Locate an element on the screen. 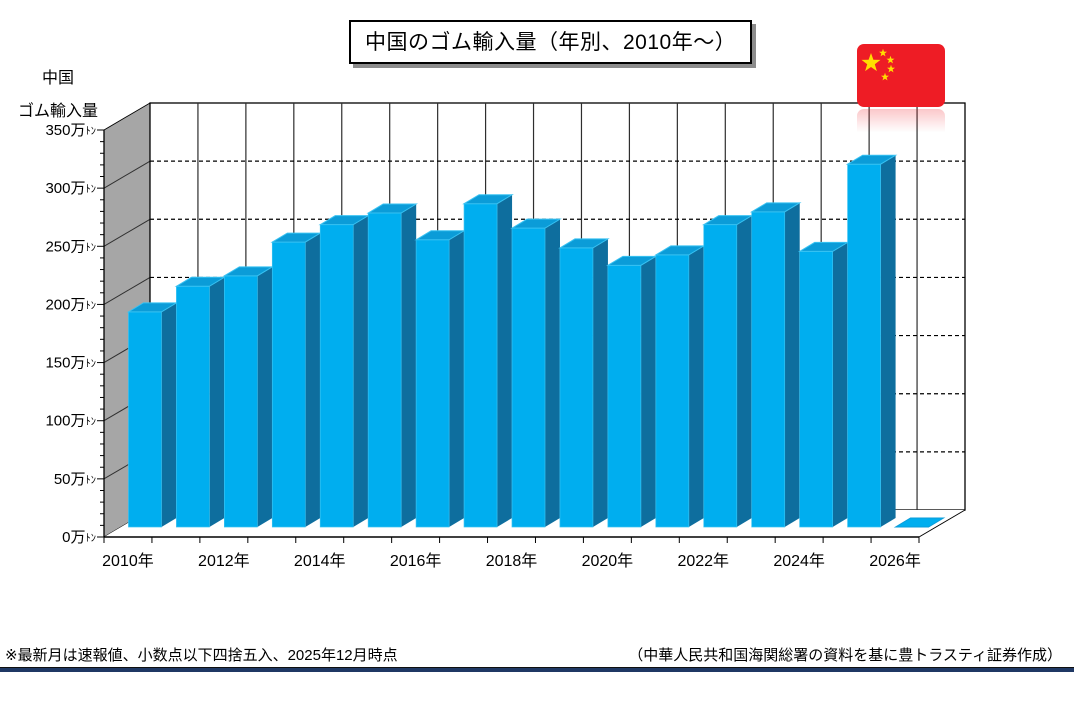 Image resolution: width=1074 pixels, height=707 pixels. y-tick-label: 350万ﾄﾝ is located at coordinates (70, 130).